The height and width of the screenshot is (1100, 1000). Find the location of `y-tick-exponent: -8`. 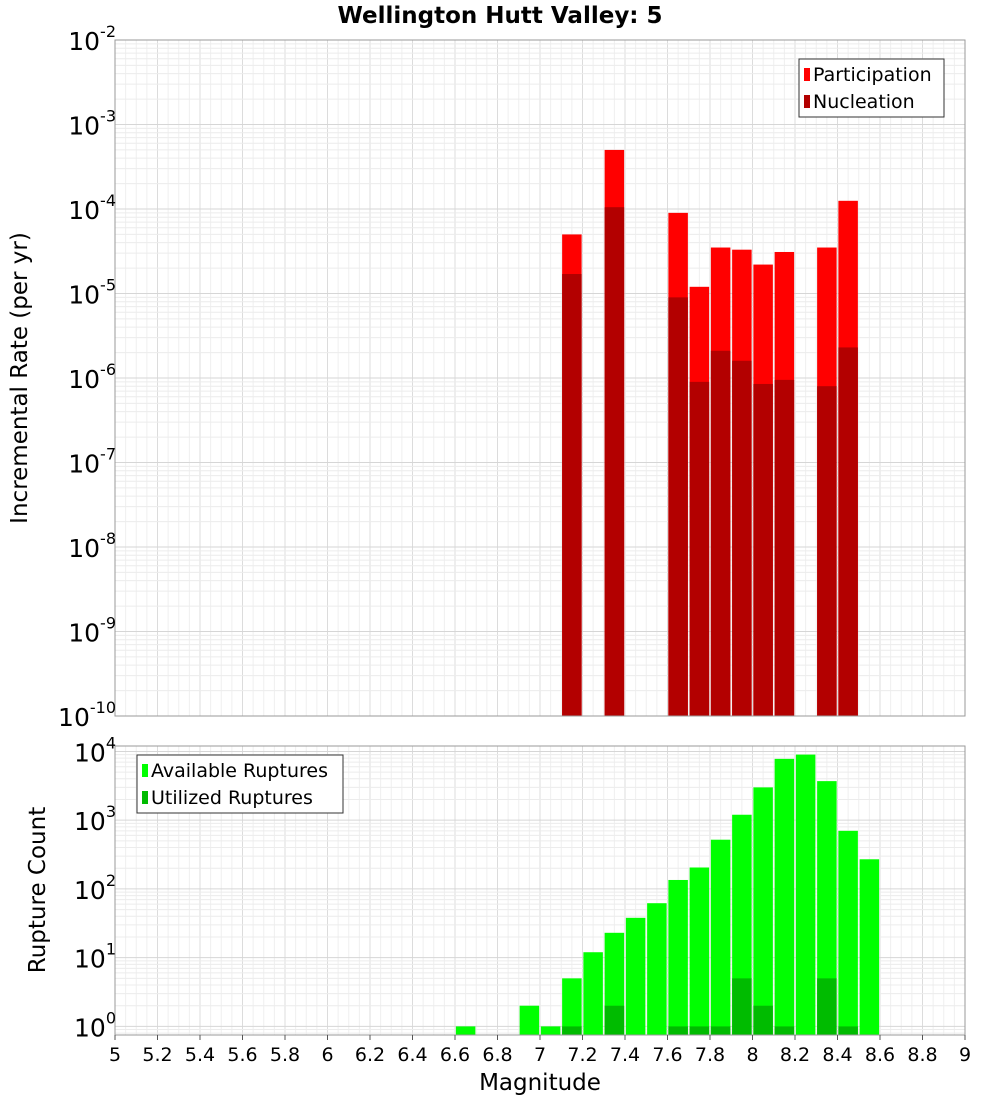

y-tick-exponent: -8 is located at coordinates (108, 538).